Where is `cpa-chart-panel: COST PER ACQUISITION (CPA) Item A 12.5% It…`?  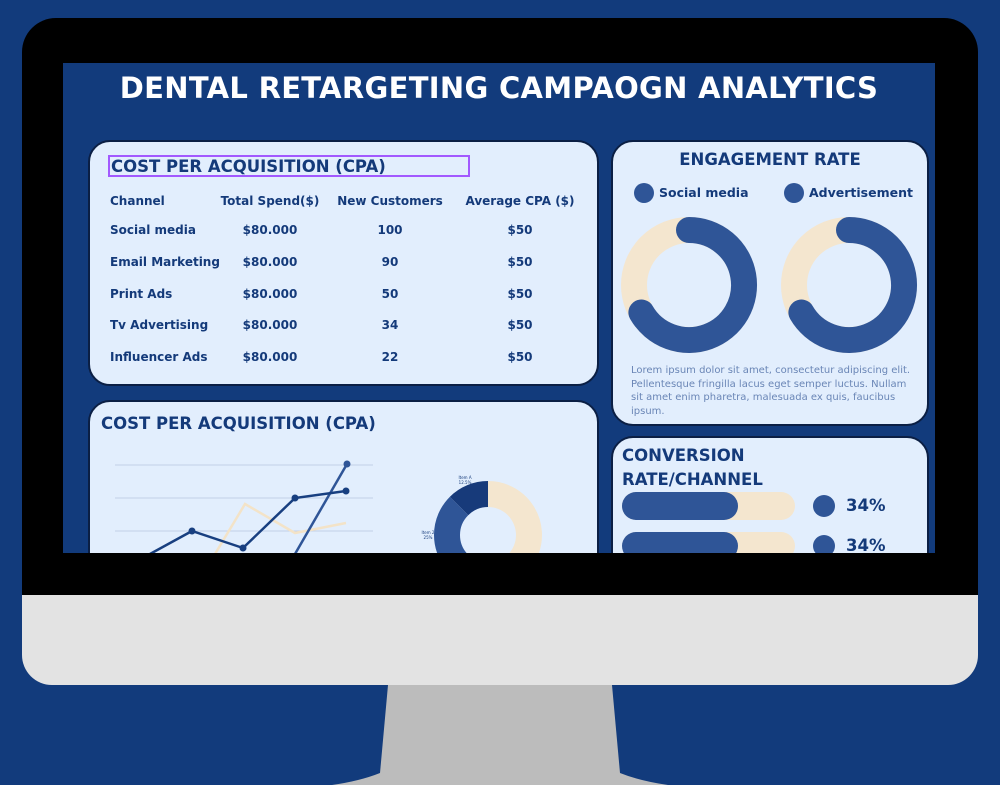
cpa-chart-panel: COST PER ACQUISITION (CPA) Item A 12.5% It… is located at coordinates (343, 476).